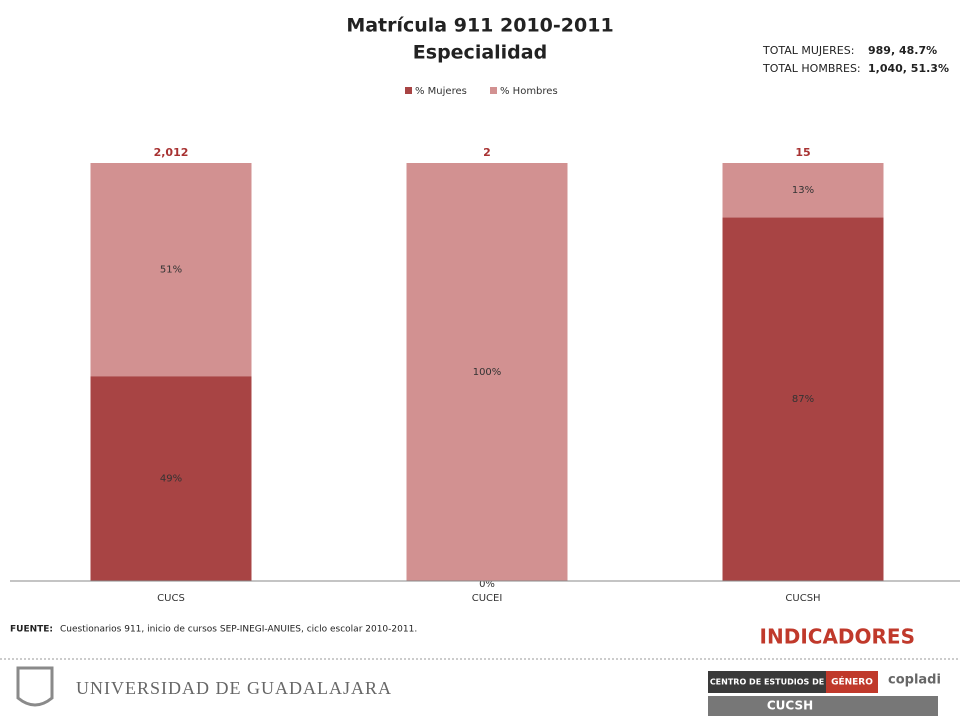 This screenshot has width=960, height=720. I want to click on university-shield, so click(35, 686).